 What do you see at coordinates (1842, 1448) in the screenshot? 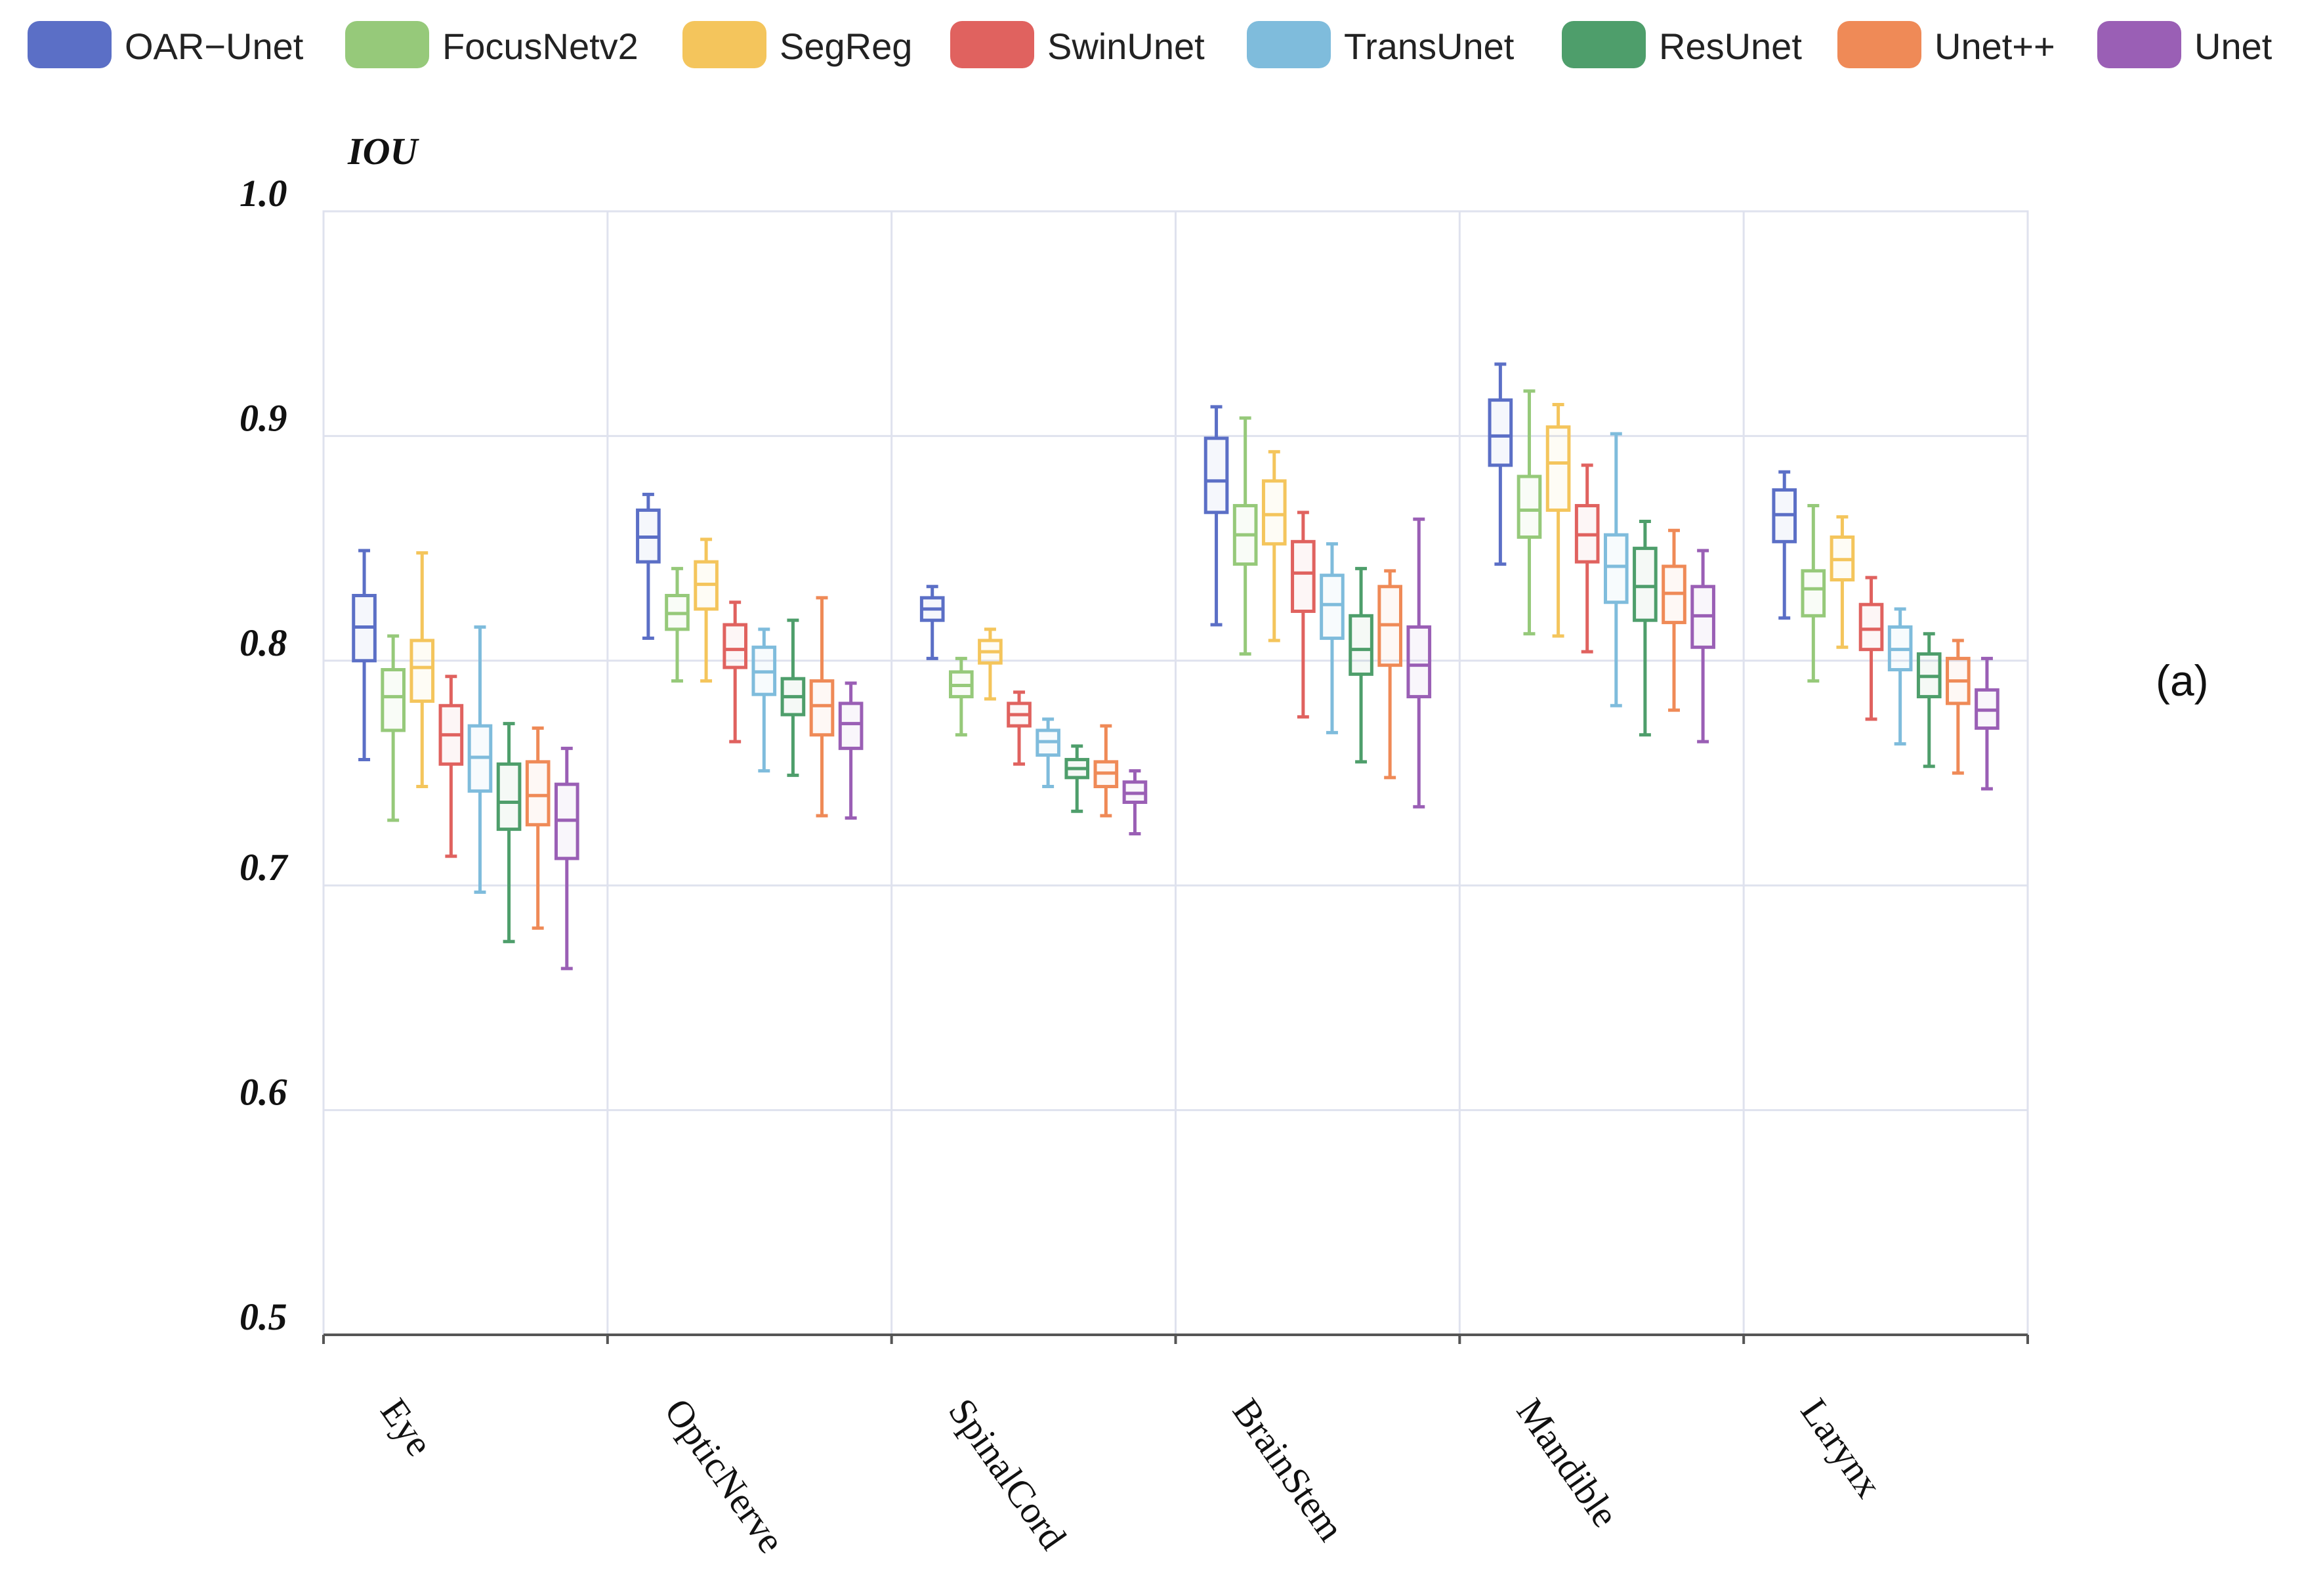
I see `x-tick-label: Larynx` at bounding box center [1842, 1448].